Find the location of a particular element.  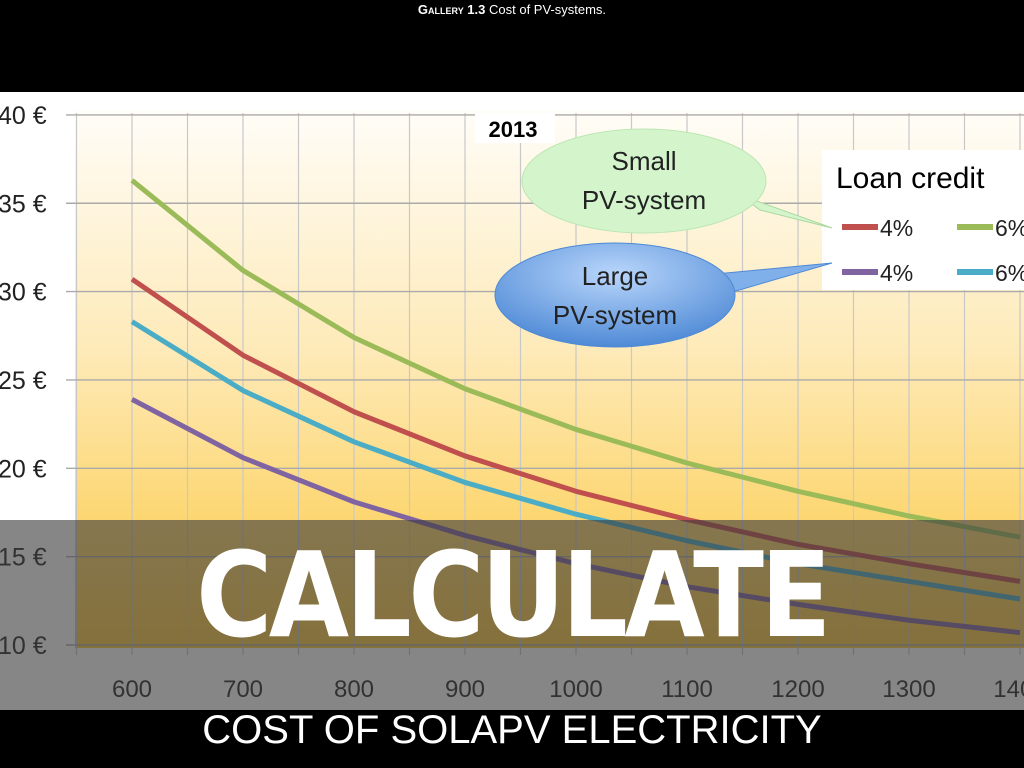

y-tick-label: 30 € is located at coordinates (23, 293).